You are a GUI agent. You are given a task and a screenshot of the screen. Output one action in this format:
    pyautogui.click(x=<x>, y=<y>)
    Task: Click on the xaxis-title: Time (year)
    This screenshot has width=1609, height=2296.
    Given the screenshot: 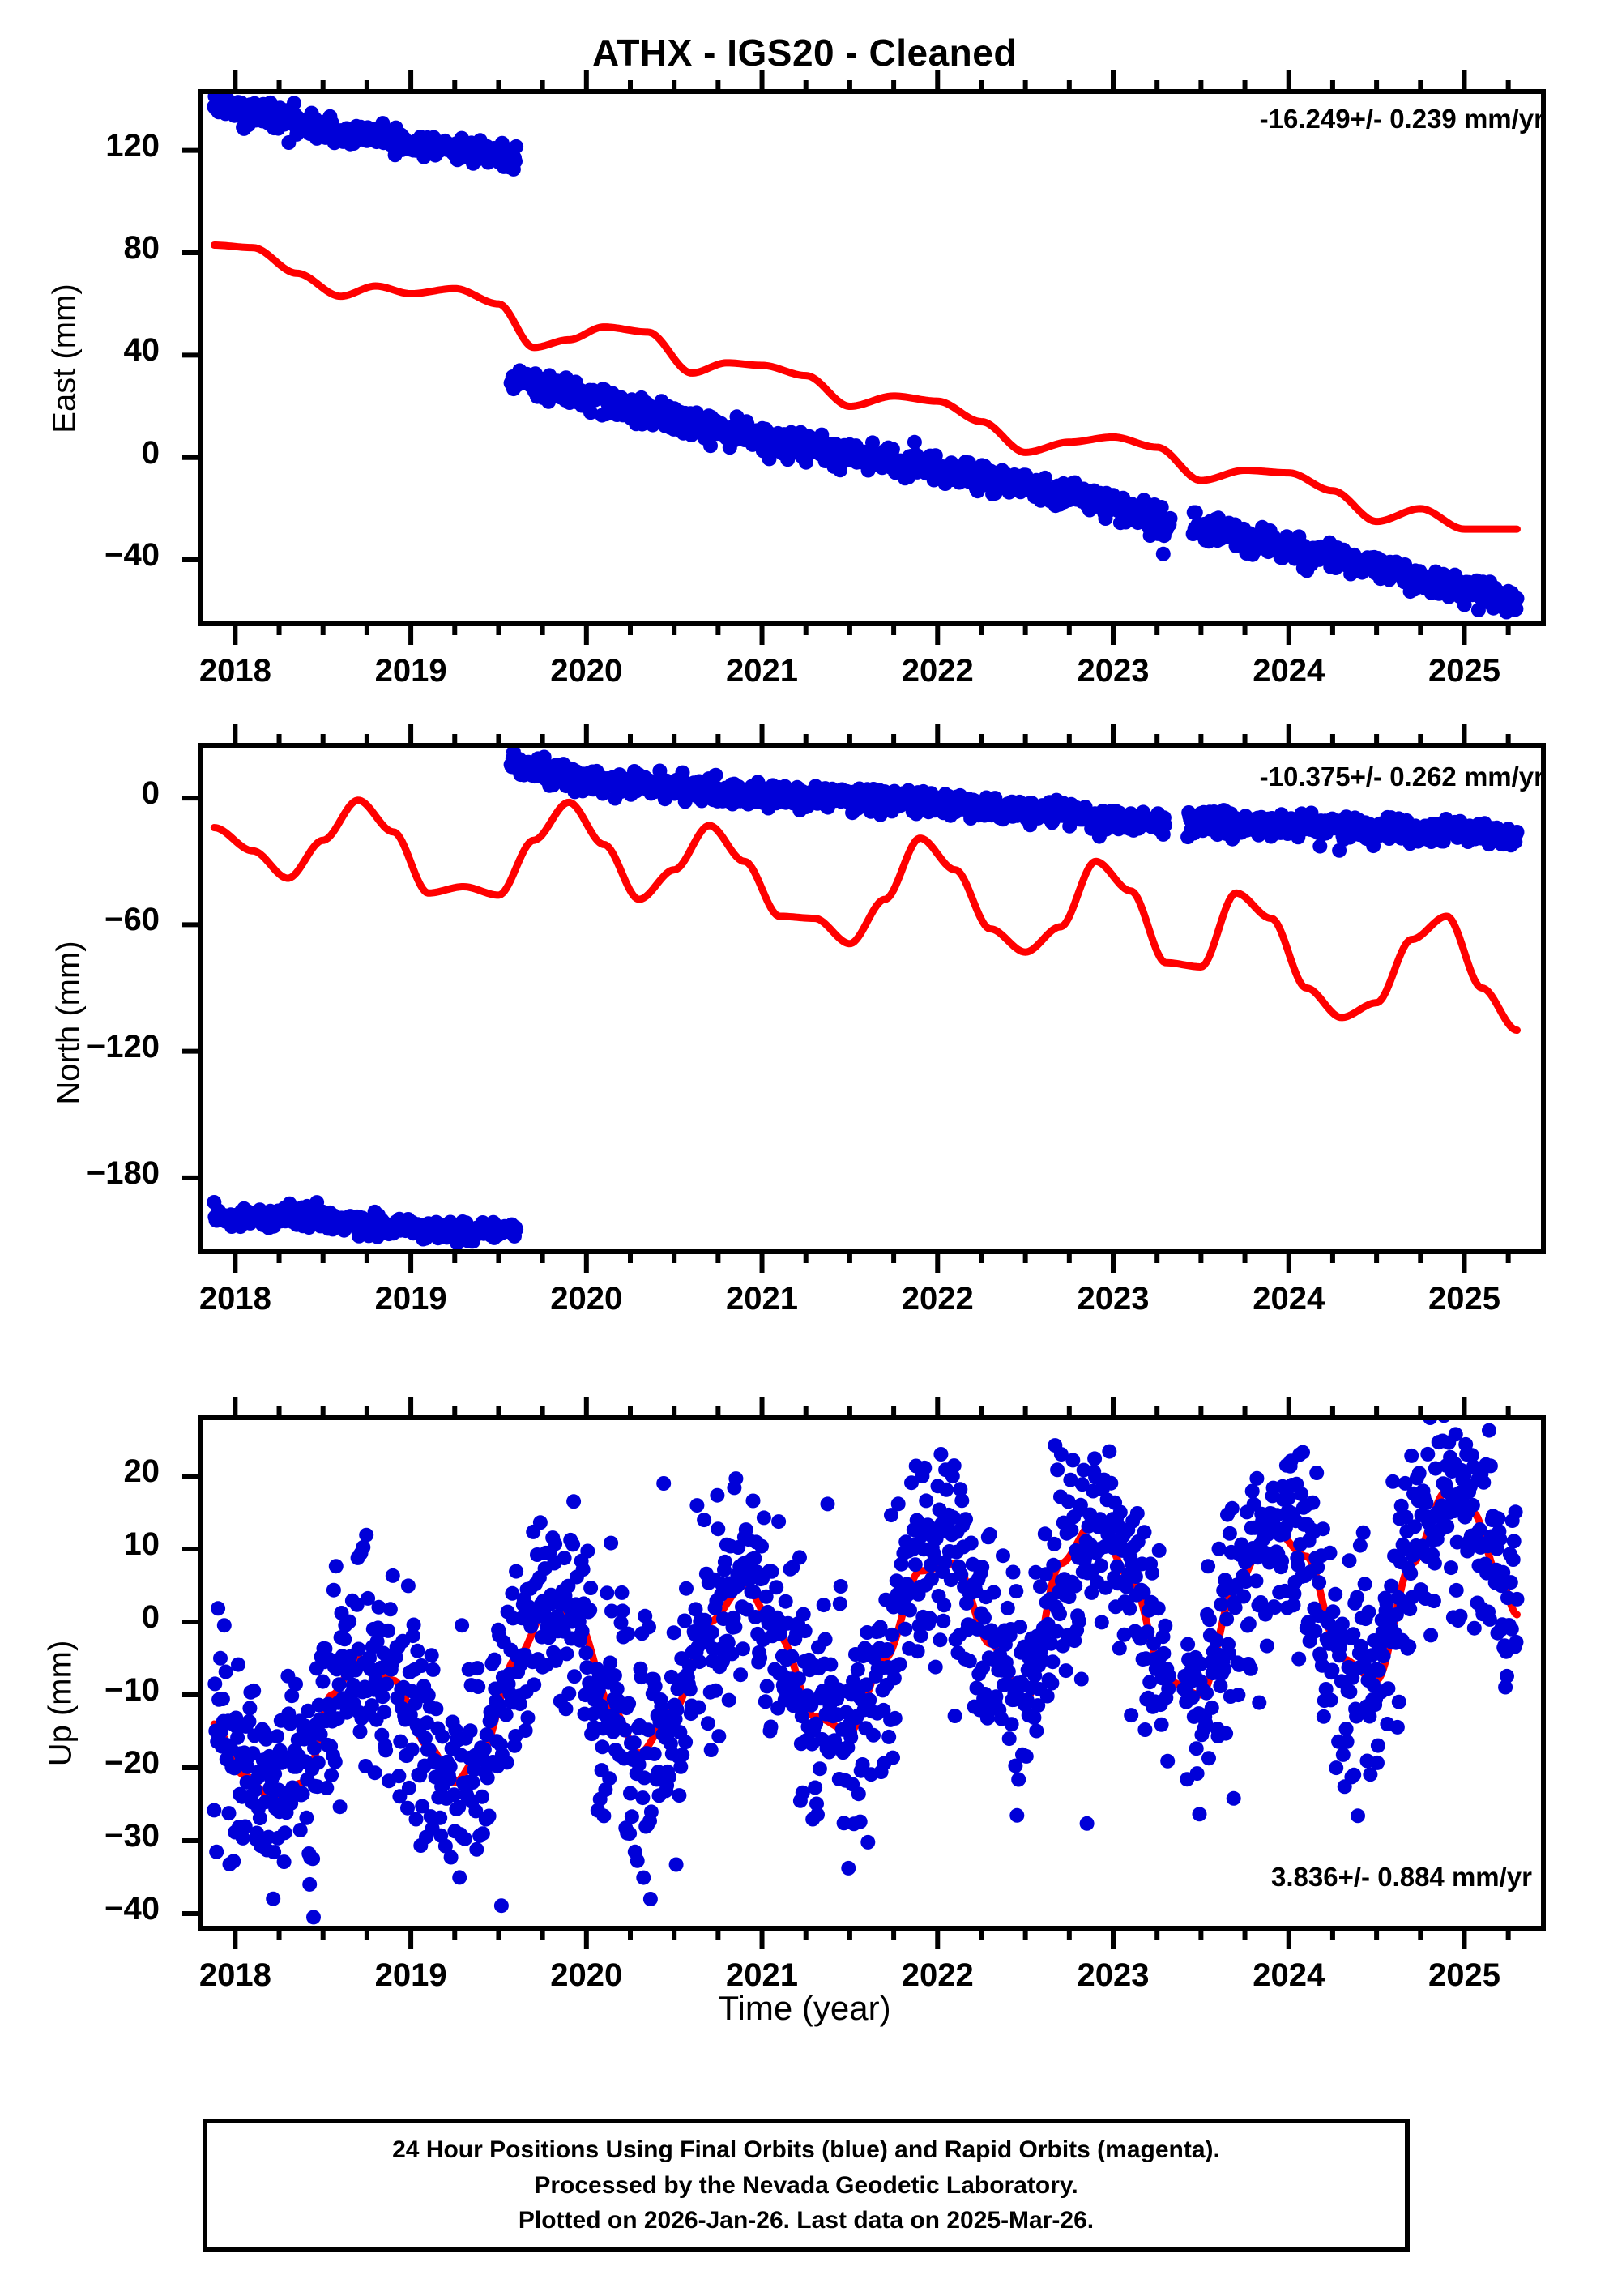 What is the action you would take?
    pyautogui.click(x=804, y=2008)
    